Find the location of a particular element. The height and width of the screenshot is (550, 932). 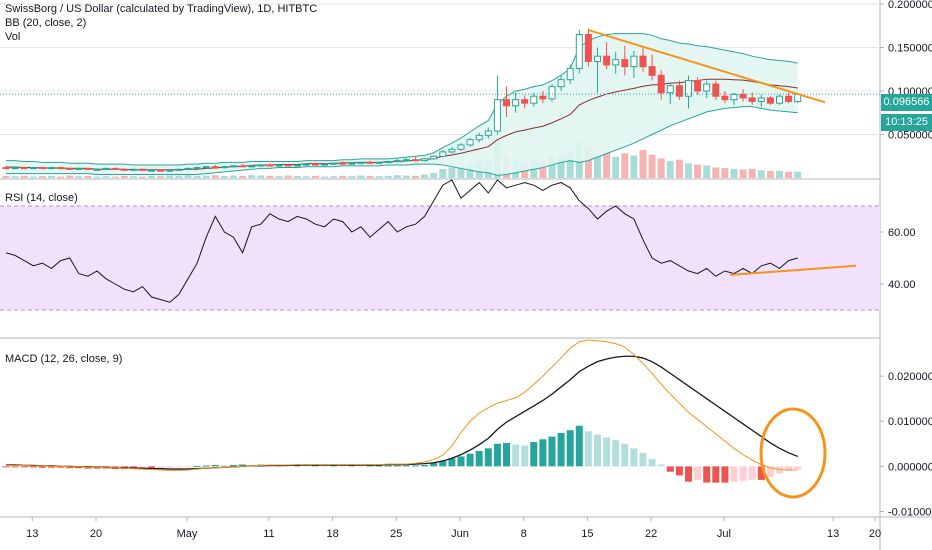

time-axis: 13 20 May 11 18 25 Jun 8 15 22 Jul 13 20 is located at coordinates (453, 528).